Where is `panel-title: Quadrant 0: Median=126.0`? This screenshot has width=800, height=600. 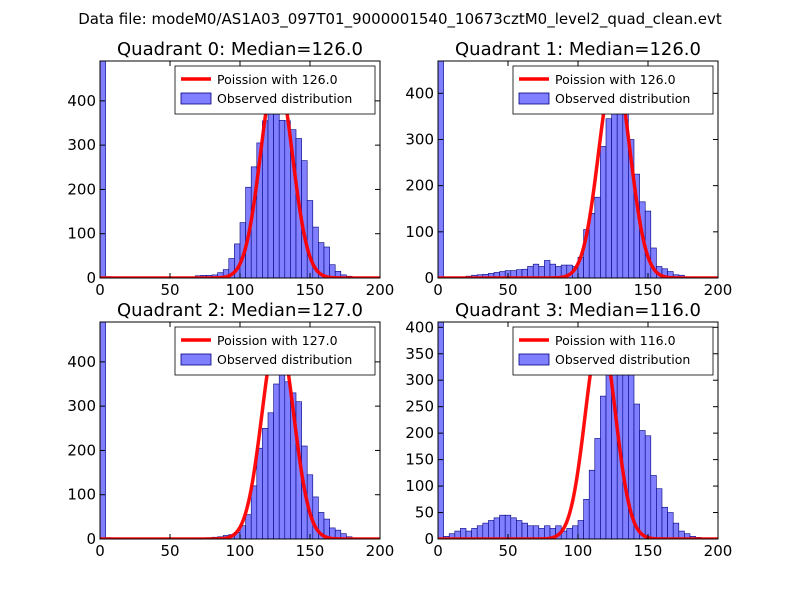
panel-title: Quadrant 0: Median=126.0 is located at coordinates (240, 49).